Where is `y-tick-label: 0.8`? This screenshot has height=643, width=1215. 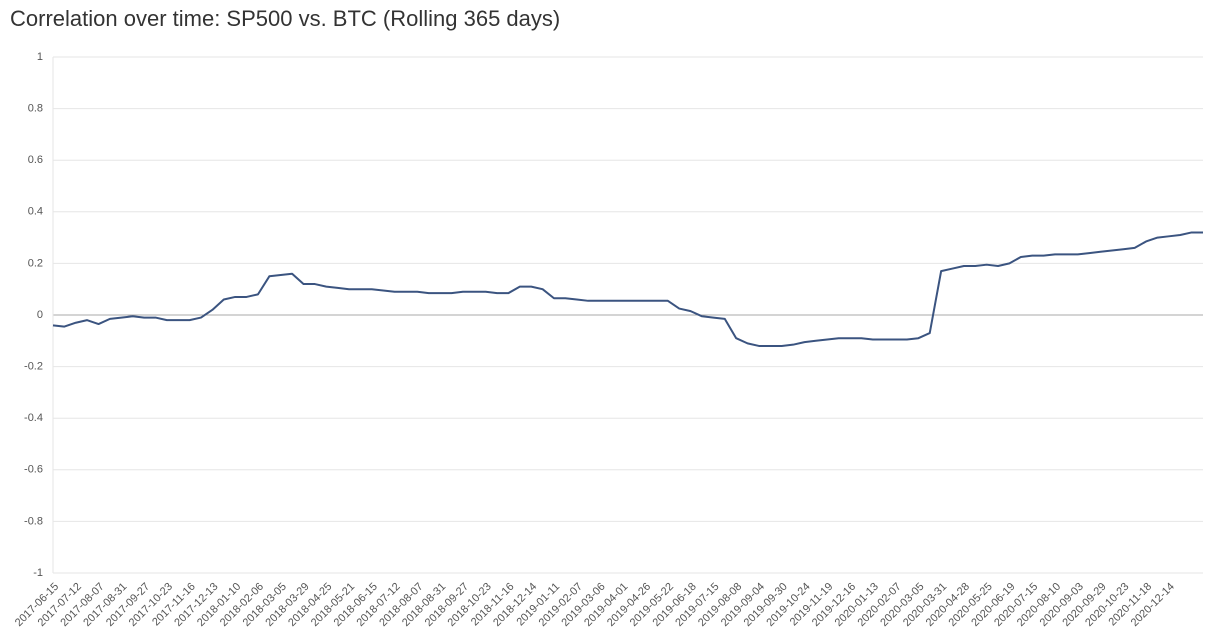
y-tick-label: 0.8 is located at coordinates (35, 109).